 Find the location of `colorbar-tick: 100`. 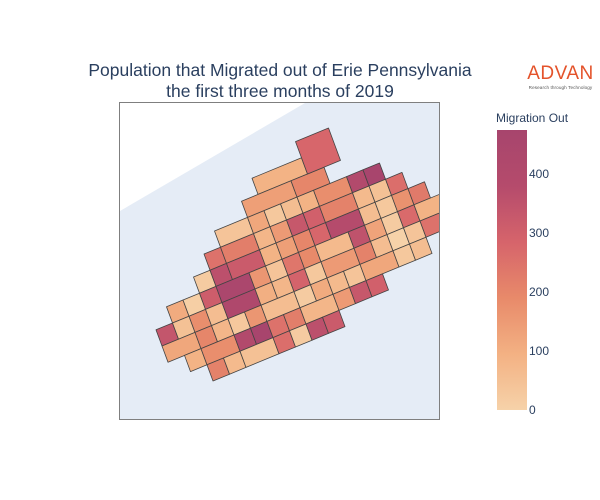

colorbar-tick: 100 is located at coordinates (539, 351).